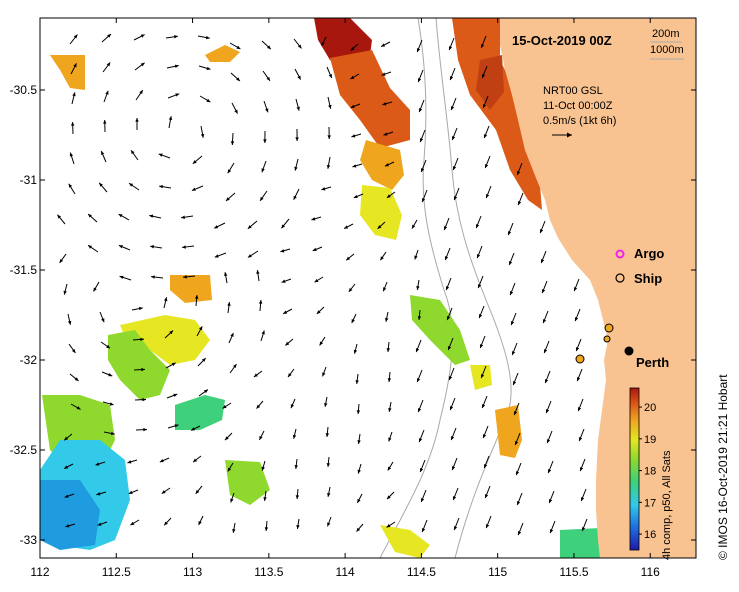  What do you see at coordinates (609, 328) in the screenshot?
I see `ship-marker` at bounding box center [609, 328].